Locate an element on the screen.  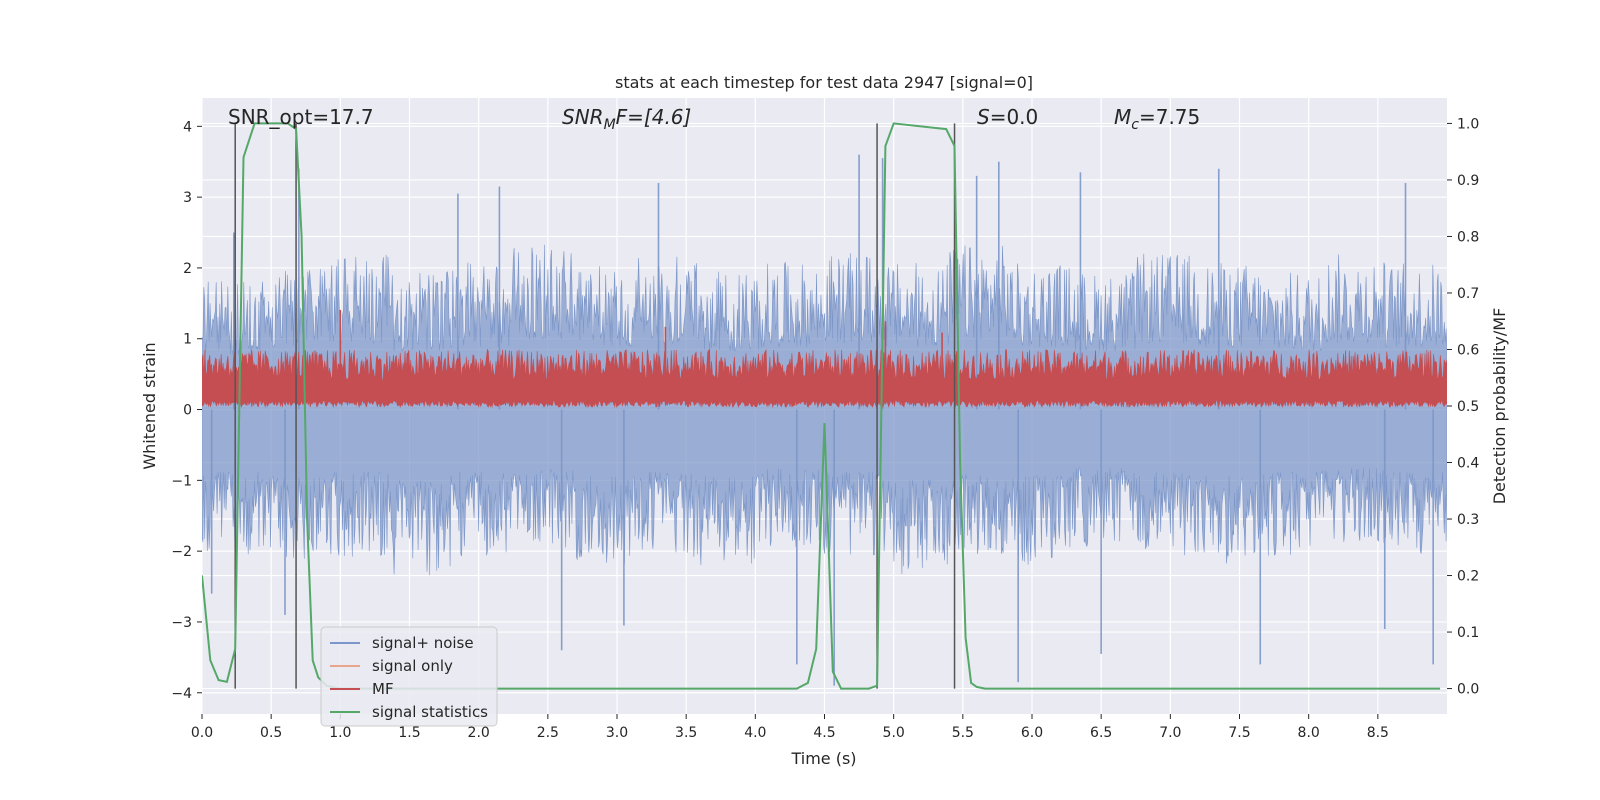
right-y-tick-label: 0.2 is located at coordinates (1468, 577).